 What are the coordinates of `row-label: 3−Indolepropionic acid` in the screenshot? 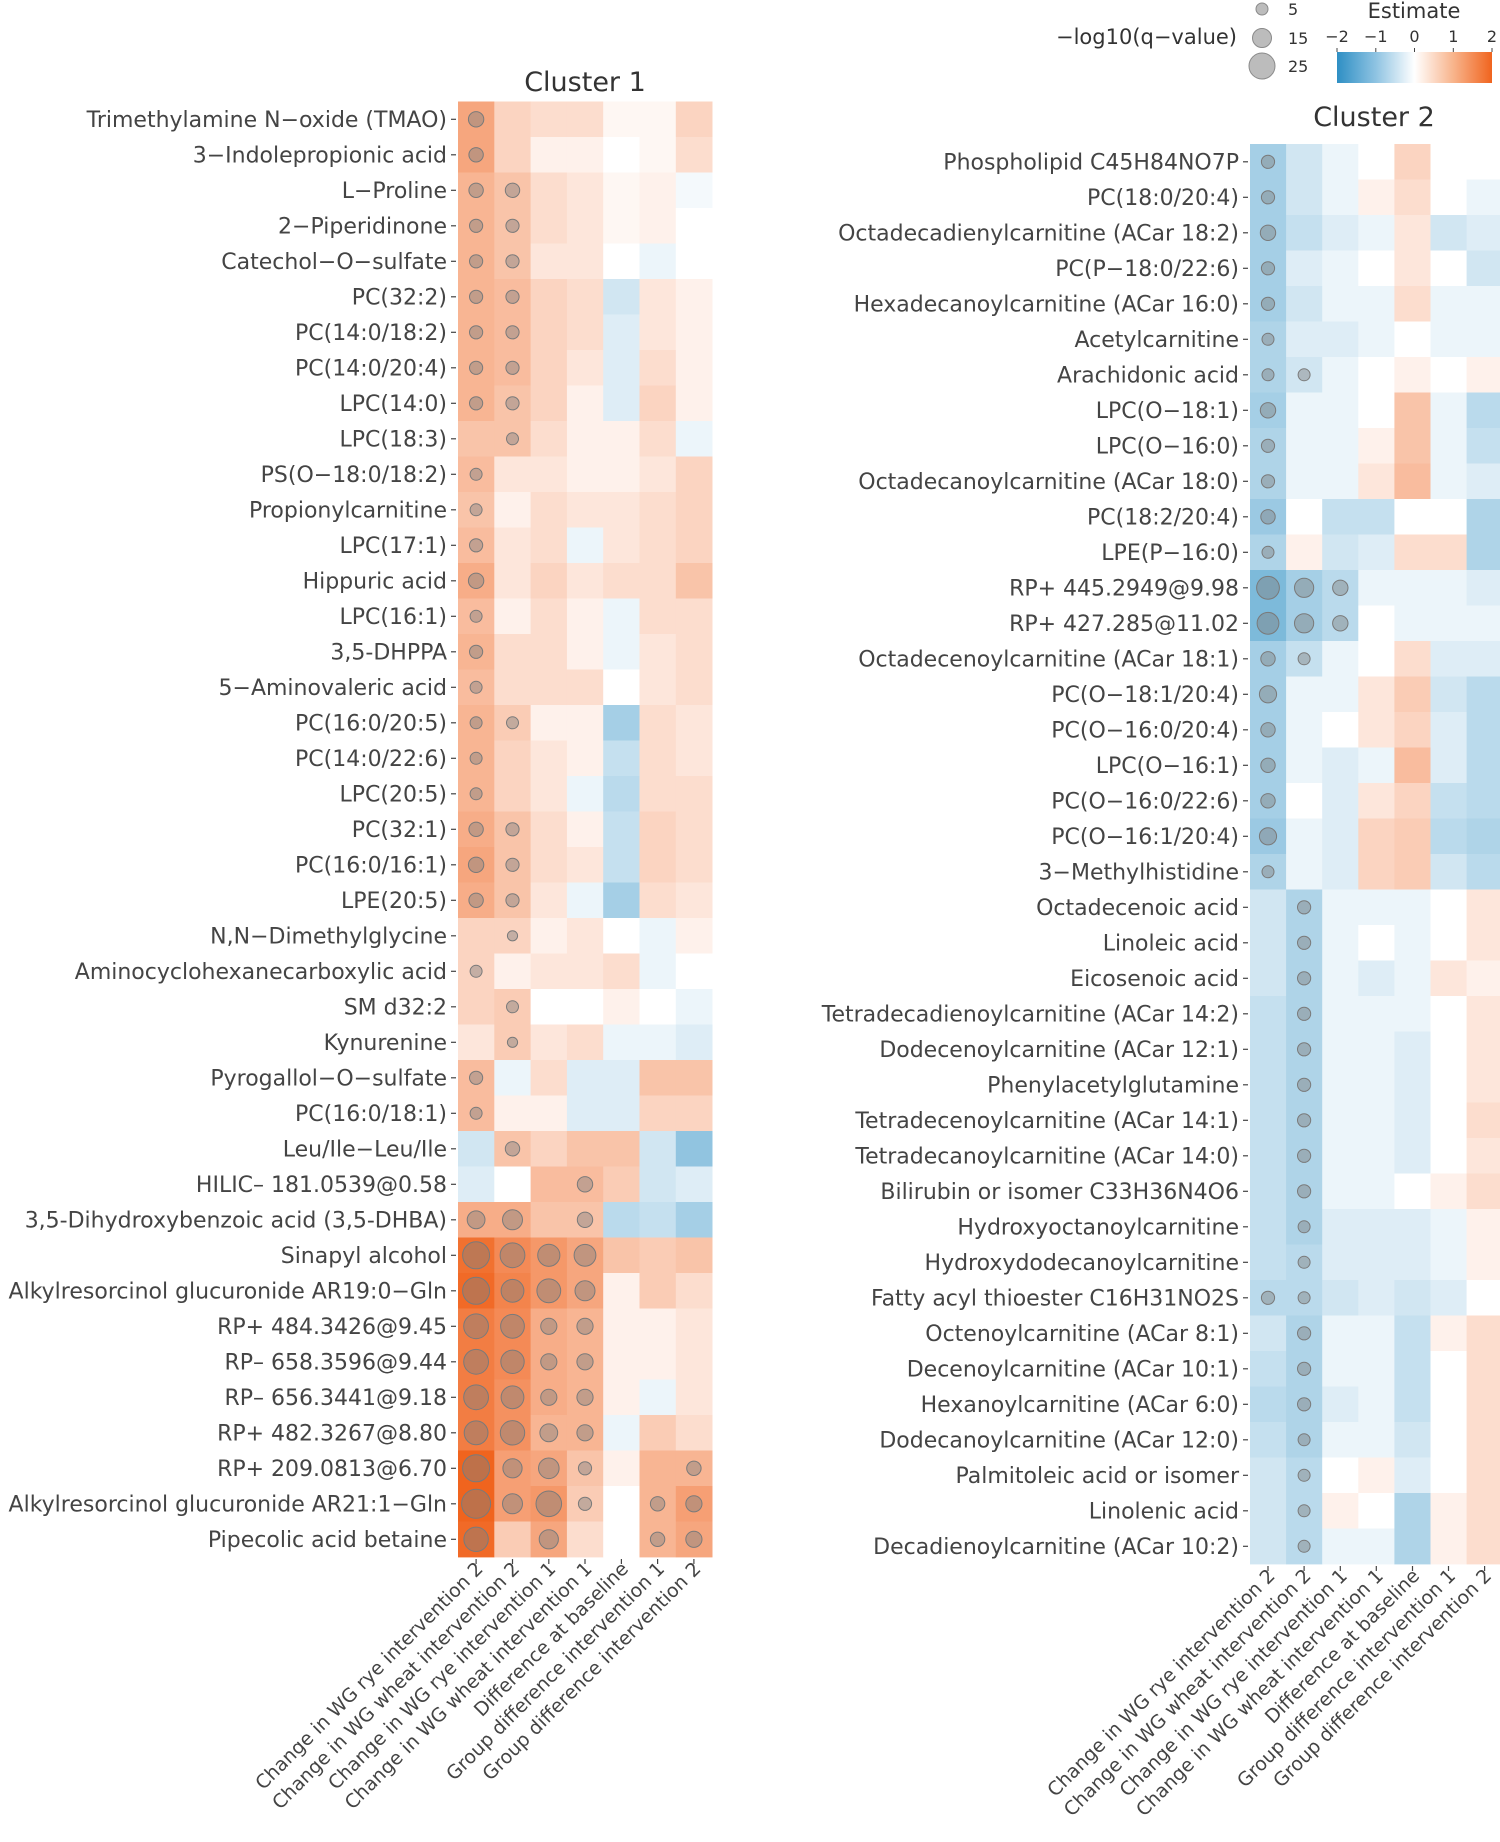 It's located at (320, 155).